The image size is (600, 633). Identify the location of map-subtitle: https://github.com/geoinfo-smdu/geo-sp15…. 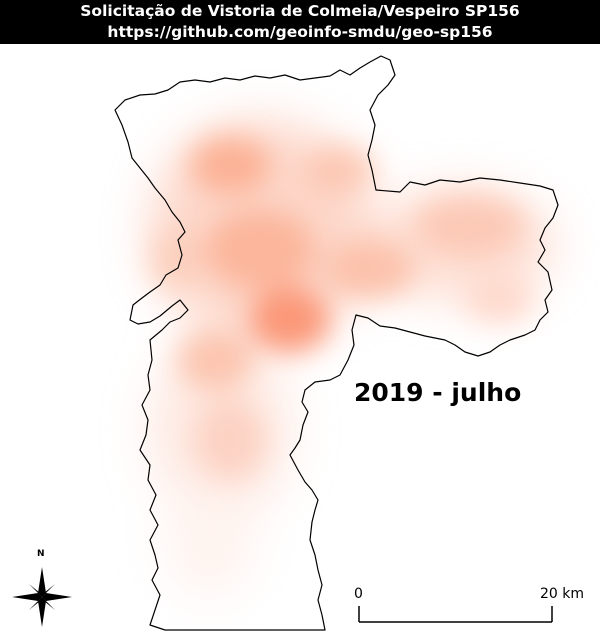
(300, 32).